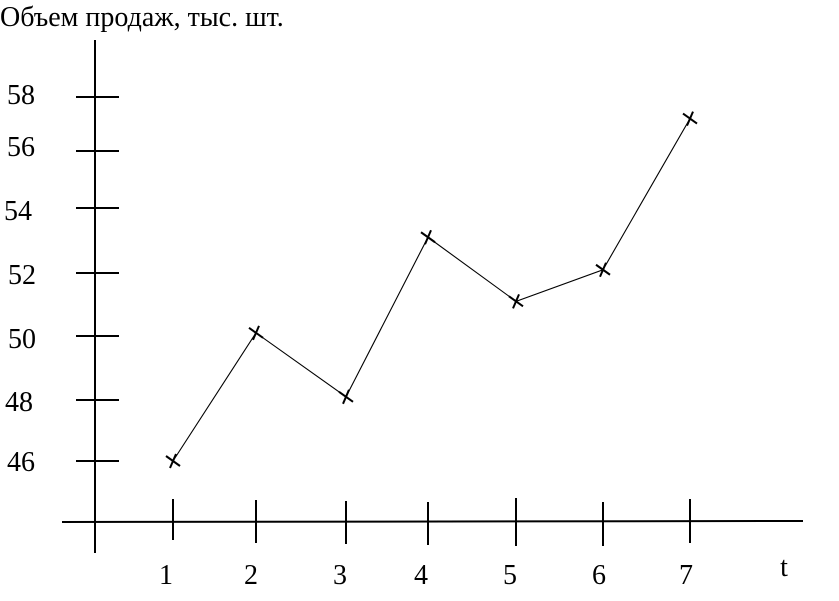 The width and height of the screenshot is (839, 601). What do you see at coordinates (22, 275) in the screenshot?
I see `y-tick-label: 52` at bounding box center [22, 275].